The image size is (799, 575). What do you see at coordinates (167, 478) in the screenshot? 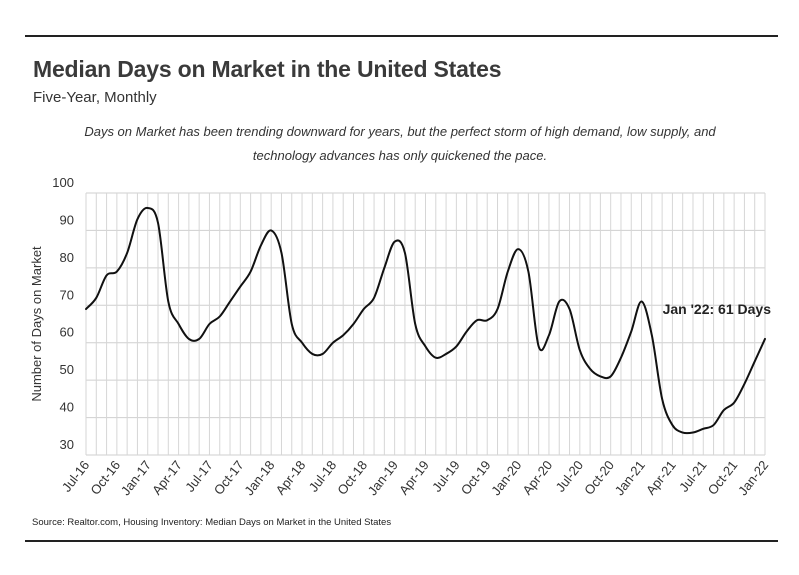
I see `x-tick-label: Apr-17` at bounding box center [167, 478].